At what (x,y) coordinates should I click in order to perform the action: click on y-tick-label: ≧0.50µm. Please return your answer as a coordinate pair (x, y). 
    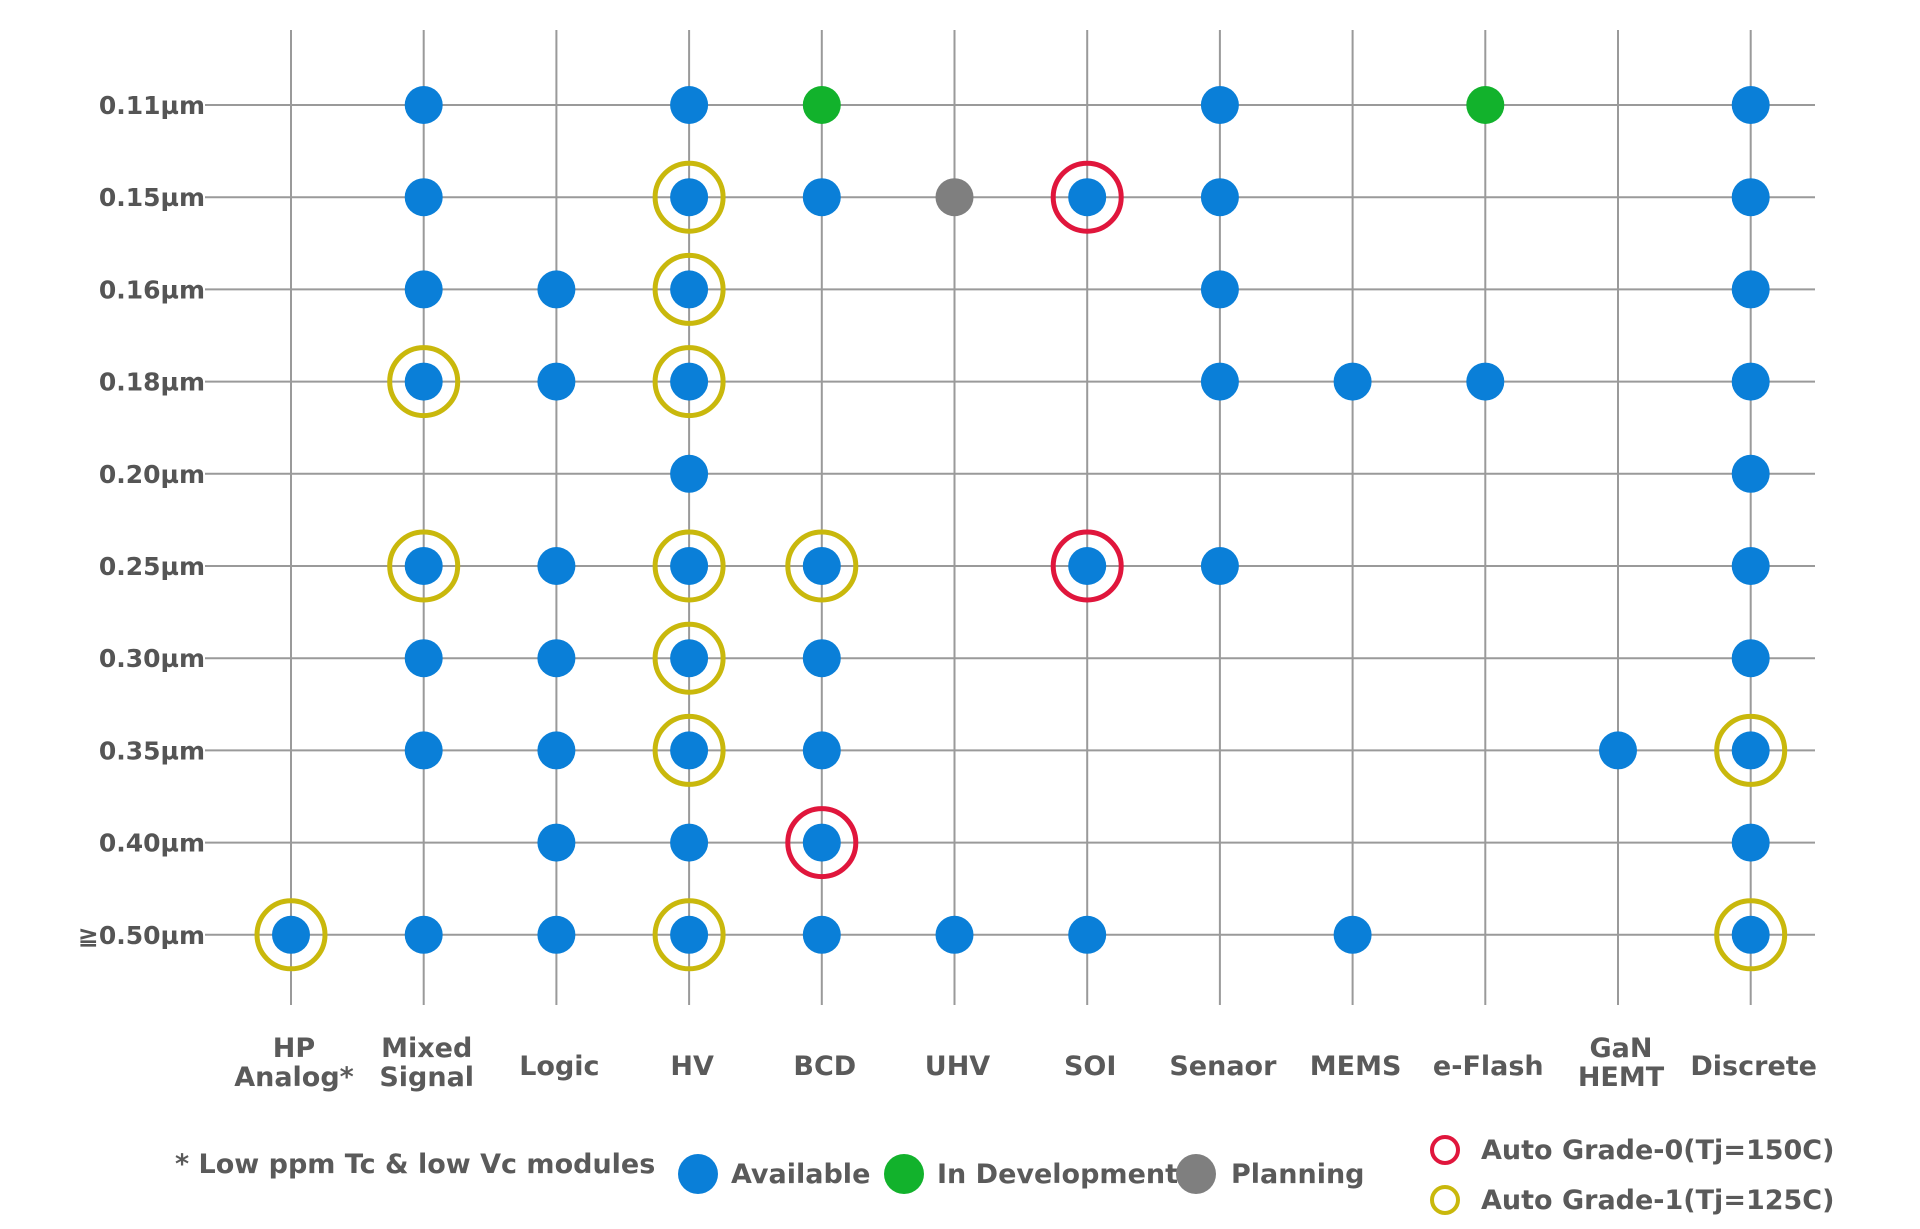
    Looking at the image, I should click on (141, 935).